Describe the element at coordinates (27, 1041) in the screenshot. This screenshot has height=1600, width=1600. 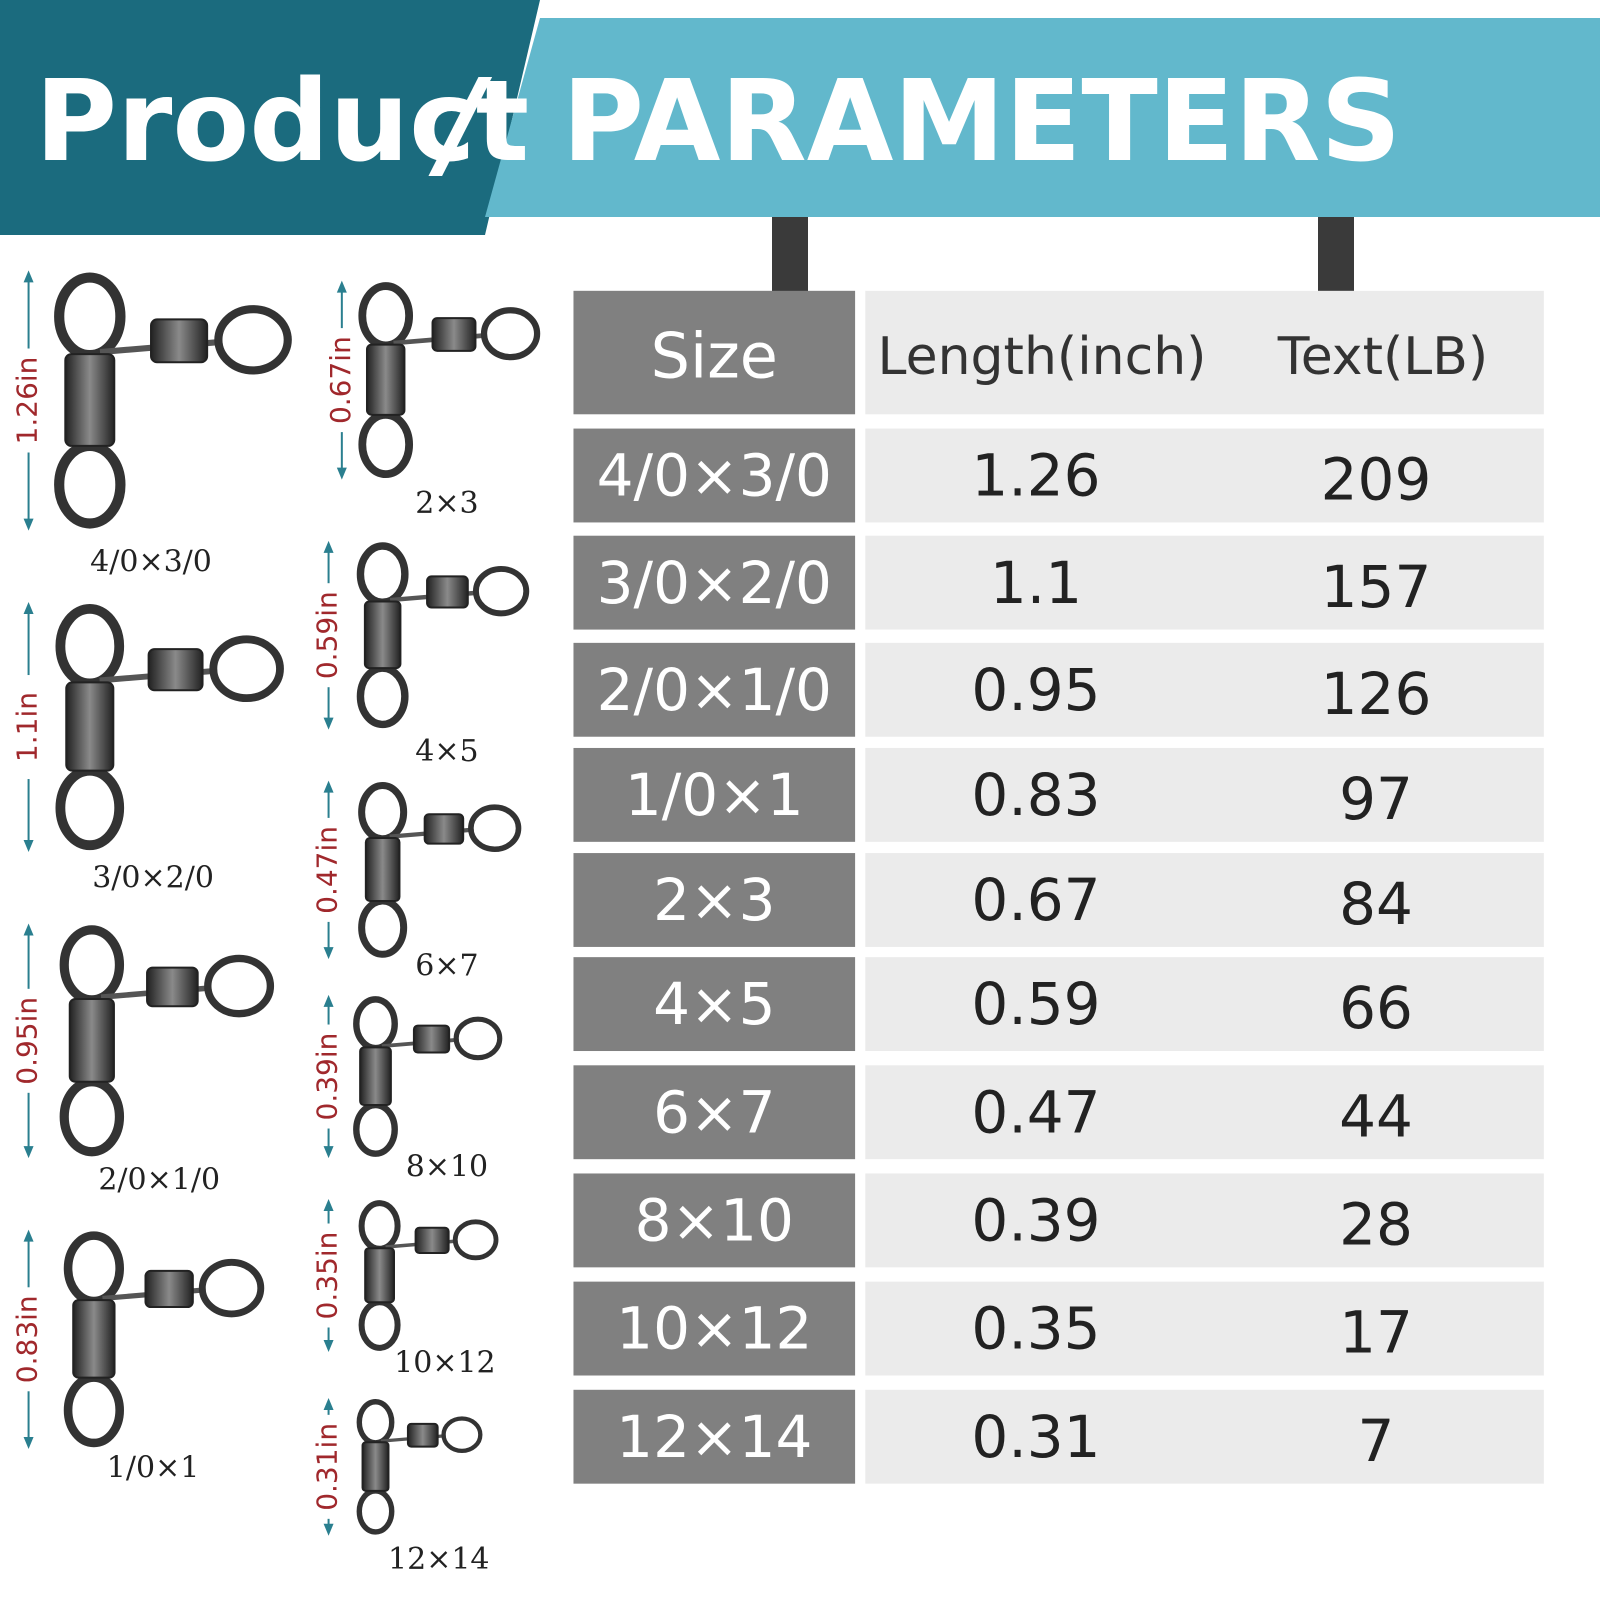
I see `length-label: 0.95in` at that location.